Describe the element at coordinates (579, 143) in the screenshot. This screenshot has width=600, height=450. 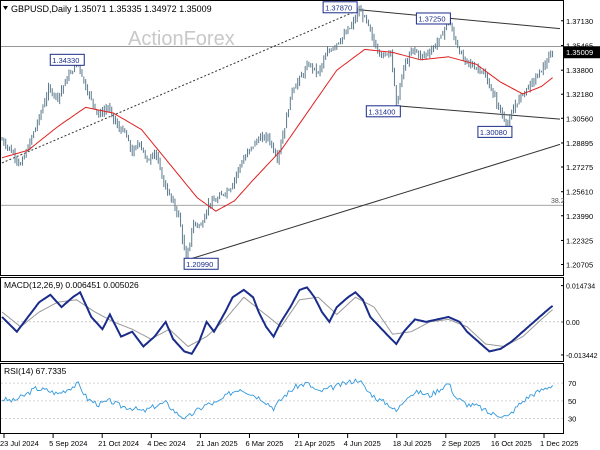
I see `price-y-tick-label: 1.28895` at that location.